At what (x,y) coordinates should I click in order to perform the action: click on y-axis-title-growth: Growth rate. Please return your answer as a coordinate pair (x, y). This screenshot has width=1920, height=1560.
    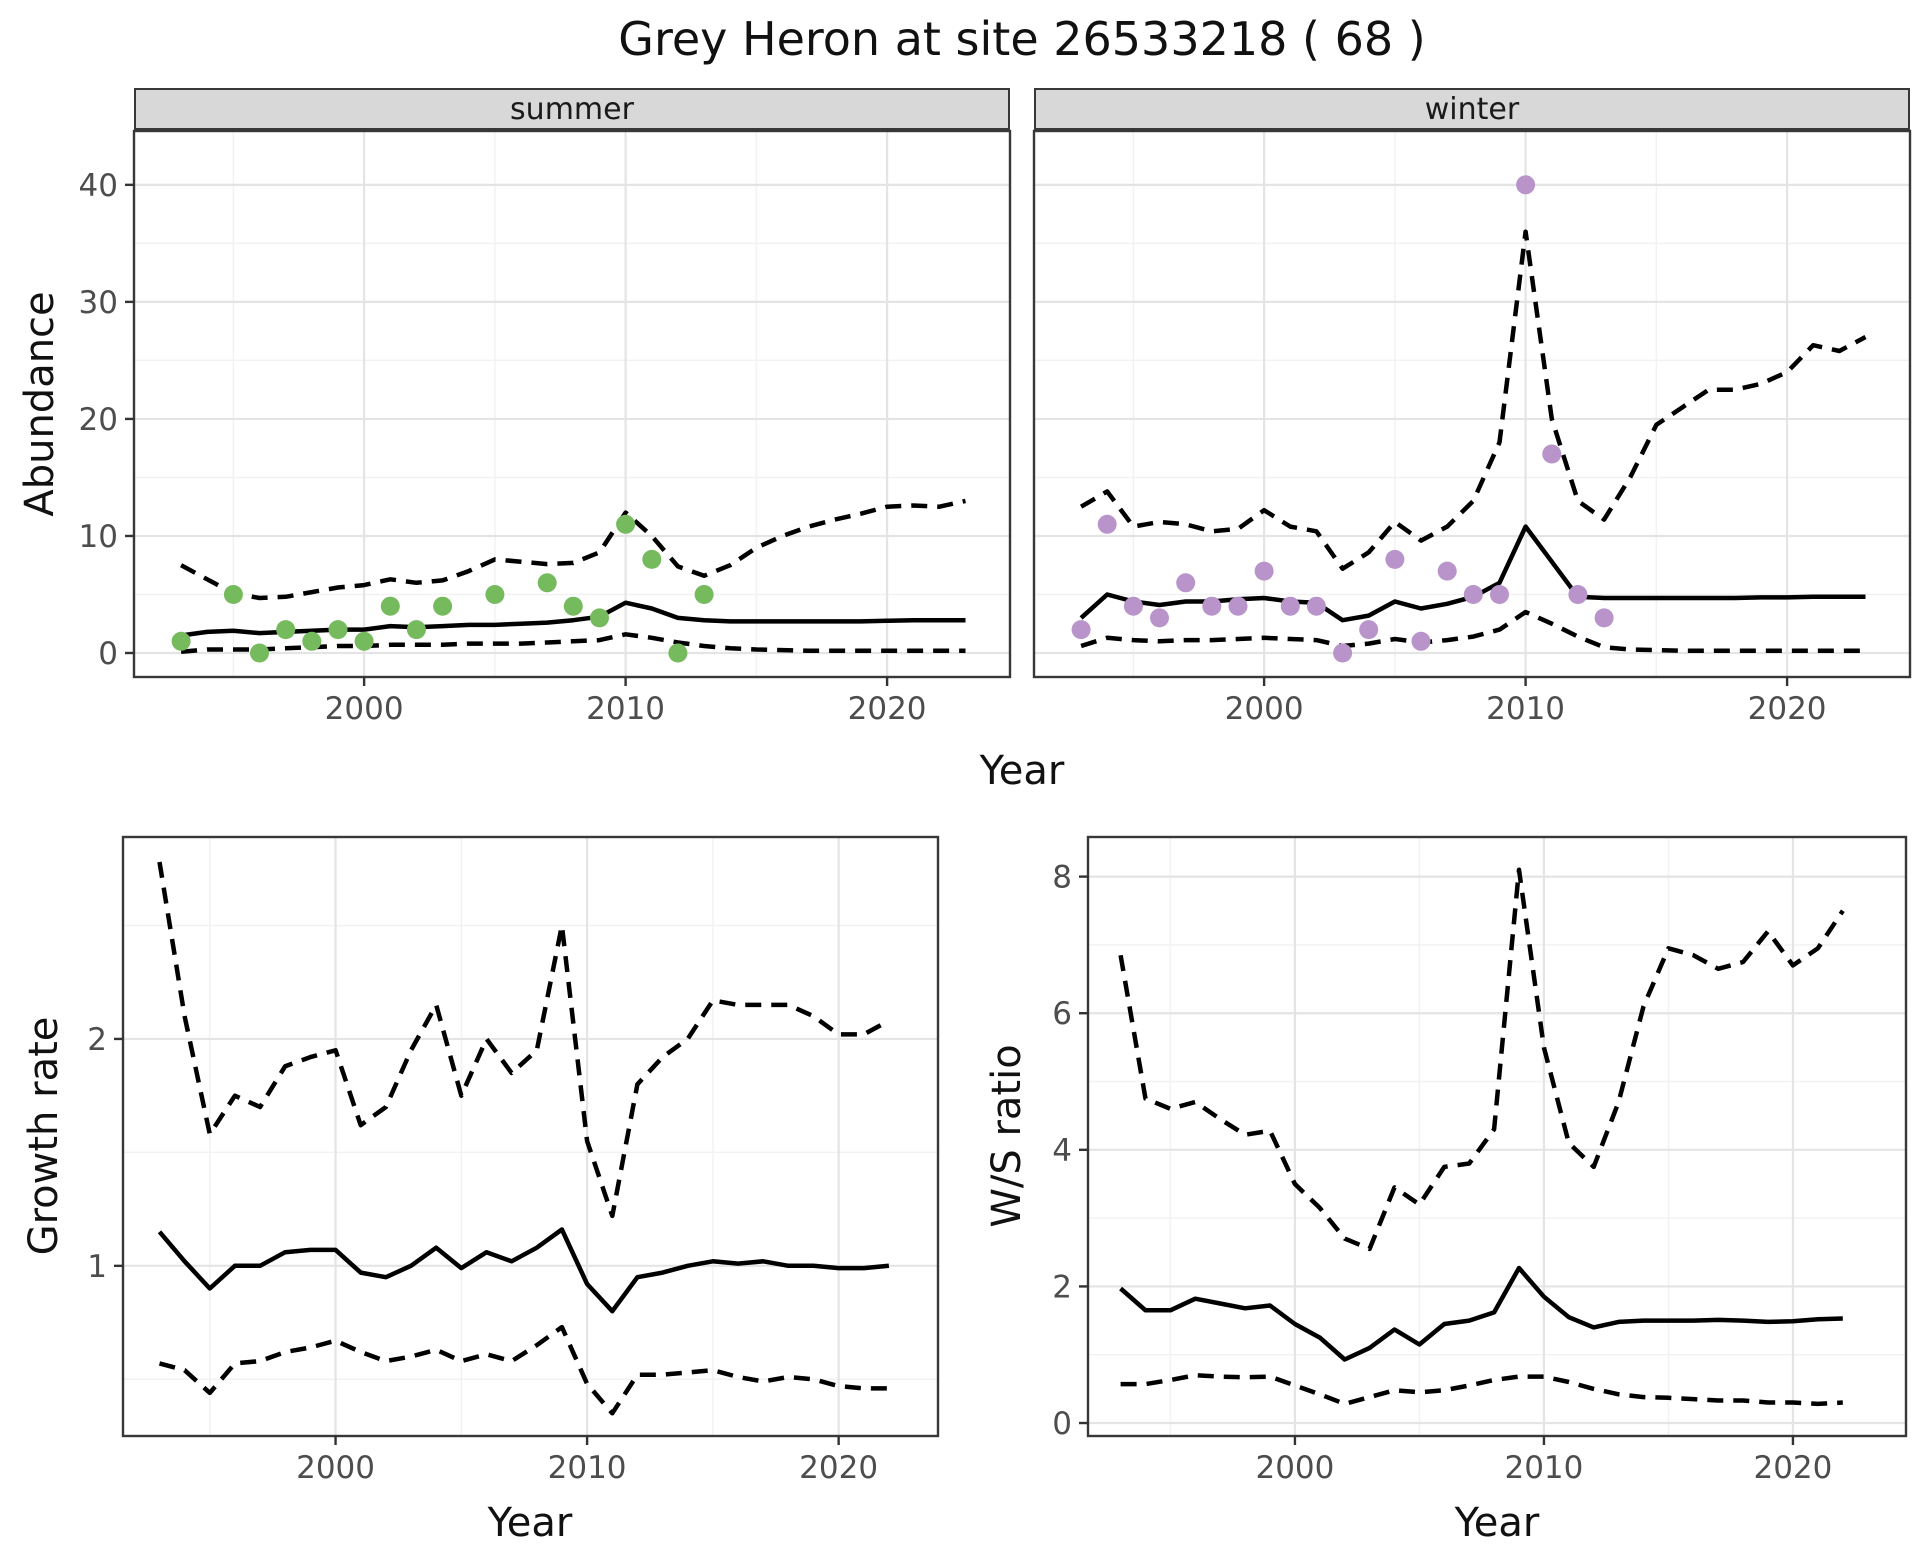
    Looking at the image, I should click on (44, 1136).